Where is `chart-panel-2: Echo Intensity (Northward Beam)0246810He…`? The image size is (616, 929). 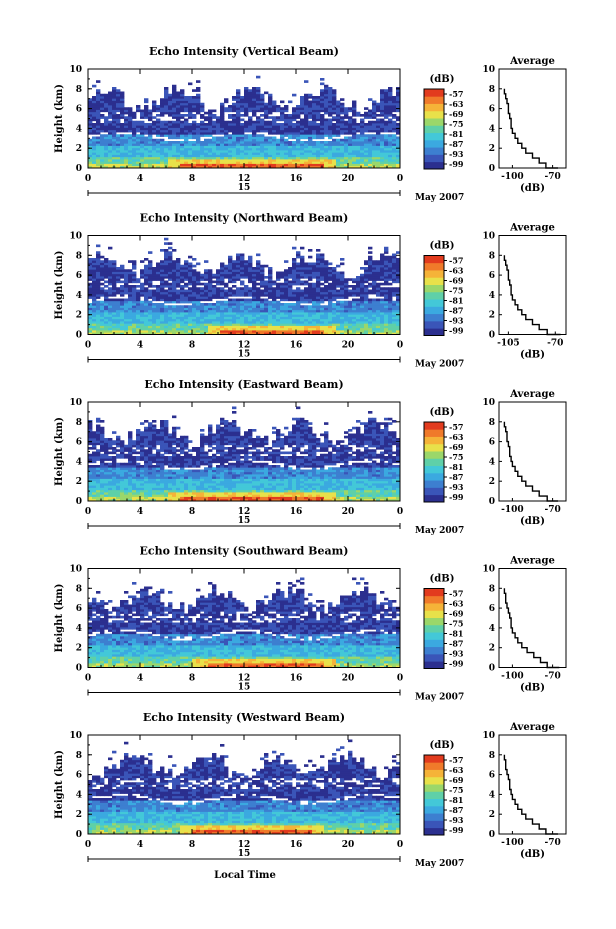
chart-panel-2: Echo Intensity (Northward Beam)0246810He… is located at coordinates (310, 291).